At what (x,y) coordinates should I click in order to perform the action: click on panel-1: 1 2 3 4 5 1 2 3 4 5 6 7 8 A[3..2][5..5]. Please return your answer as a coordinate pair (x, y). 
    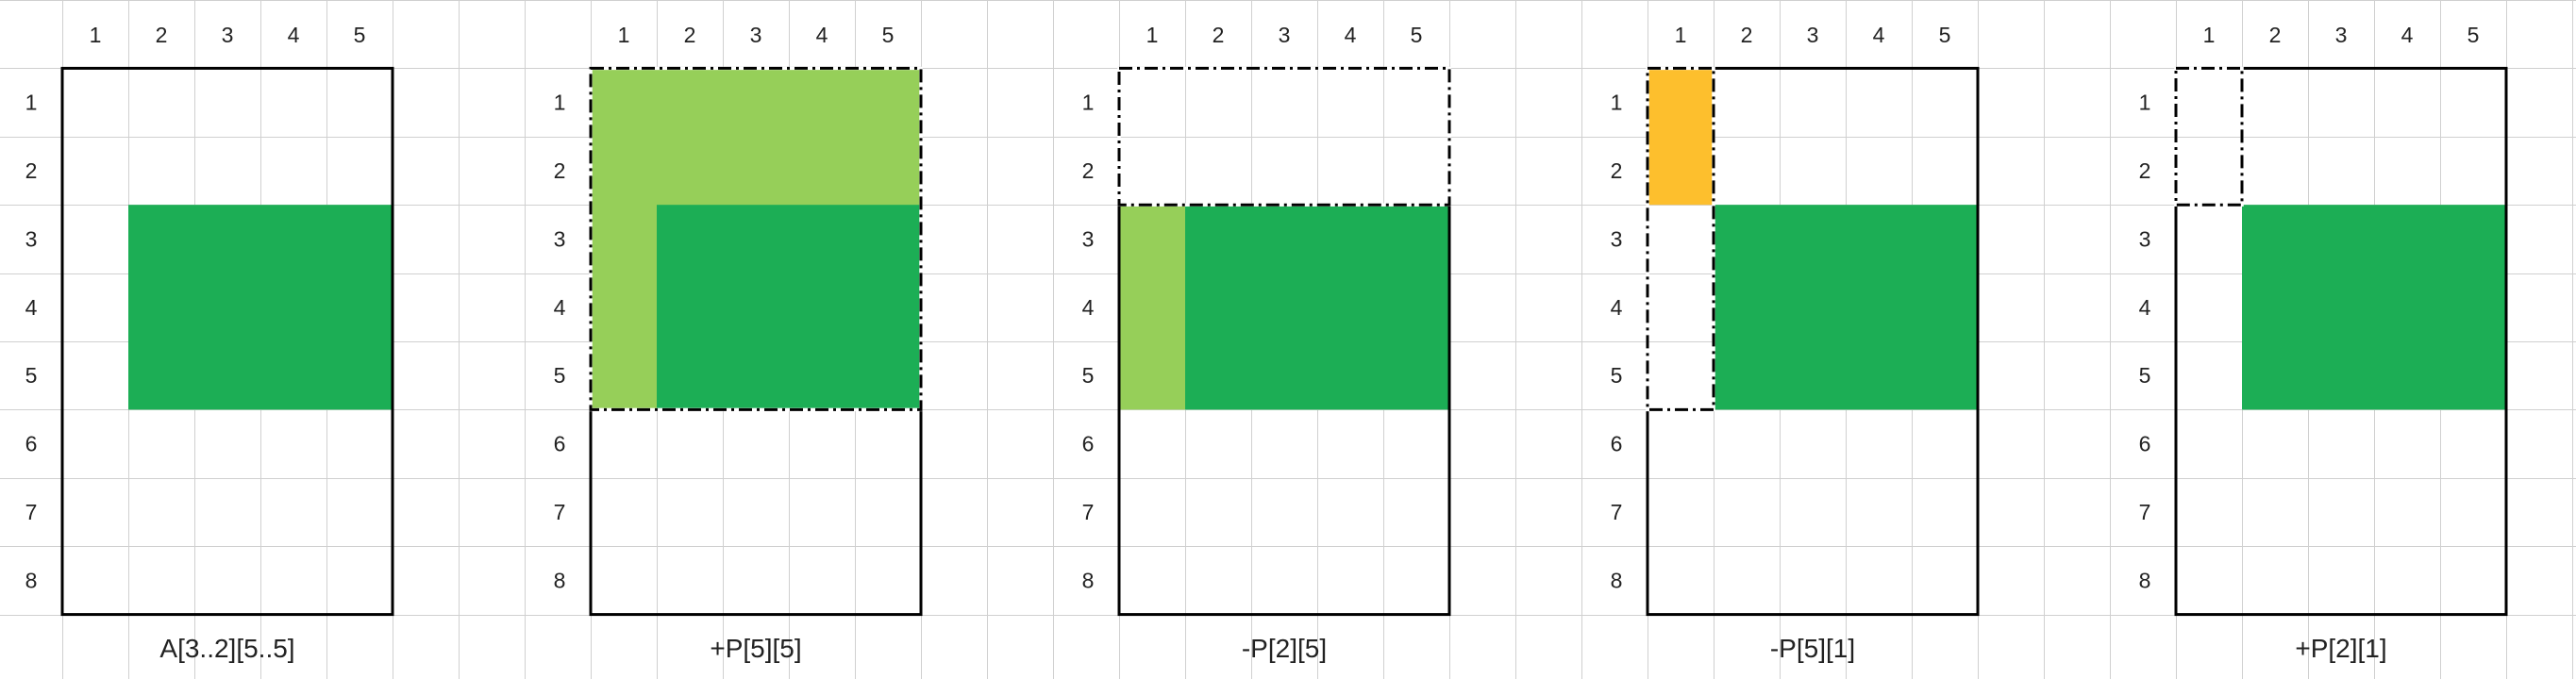
    Looking at the image, I should click on (209, 343).